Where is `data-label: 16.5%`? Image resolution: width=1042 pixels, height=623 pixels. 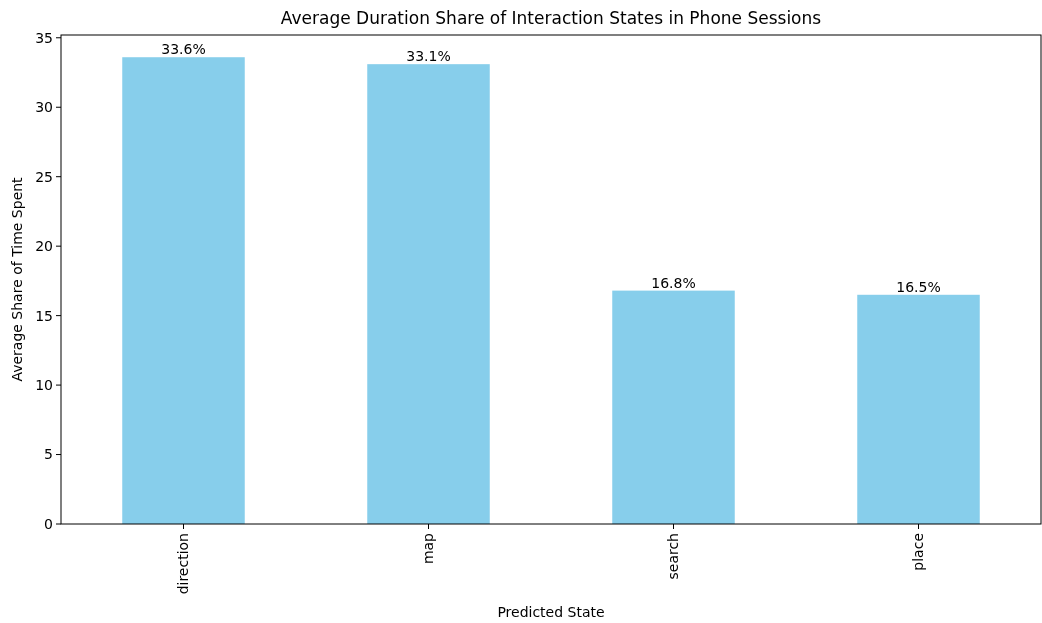 data-label: 16.5% is located at coordinates (918, 286).